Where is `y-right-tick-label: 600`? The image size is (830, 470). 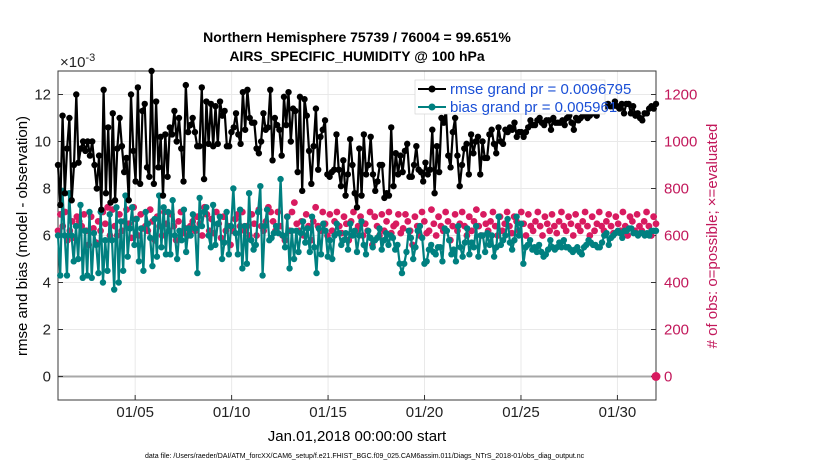
y-right-tick-label: 600 is located at coordinates (676, 236).